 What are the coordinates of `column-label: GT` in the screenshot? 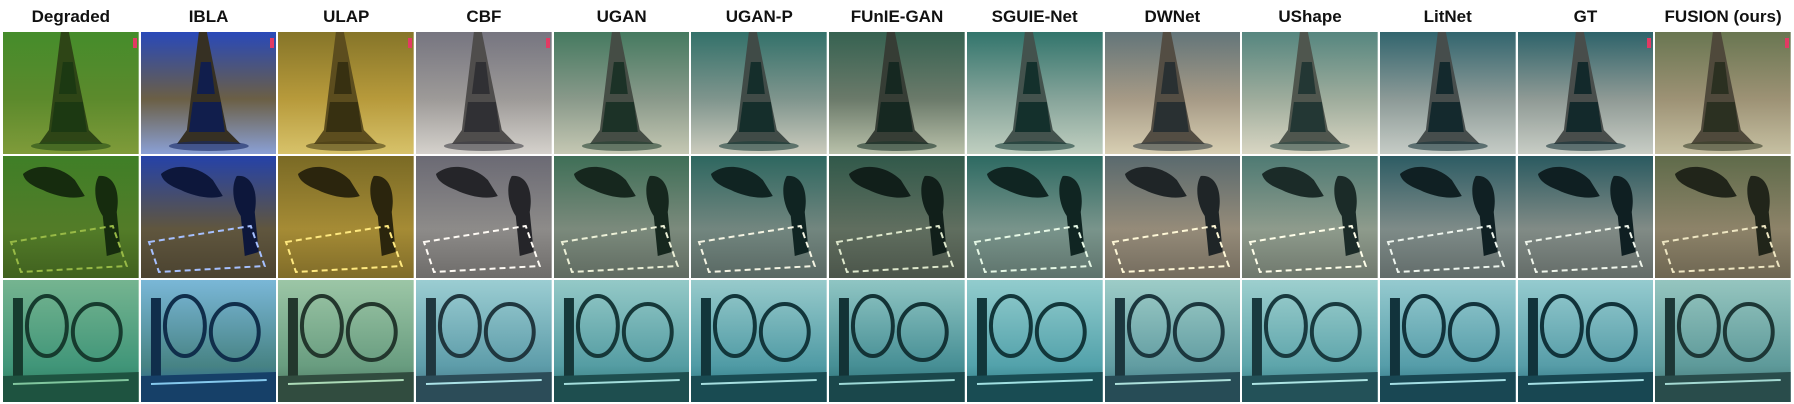 It's located at (1585, 16).